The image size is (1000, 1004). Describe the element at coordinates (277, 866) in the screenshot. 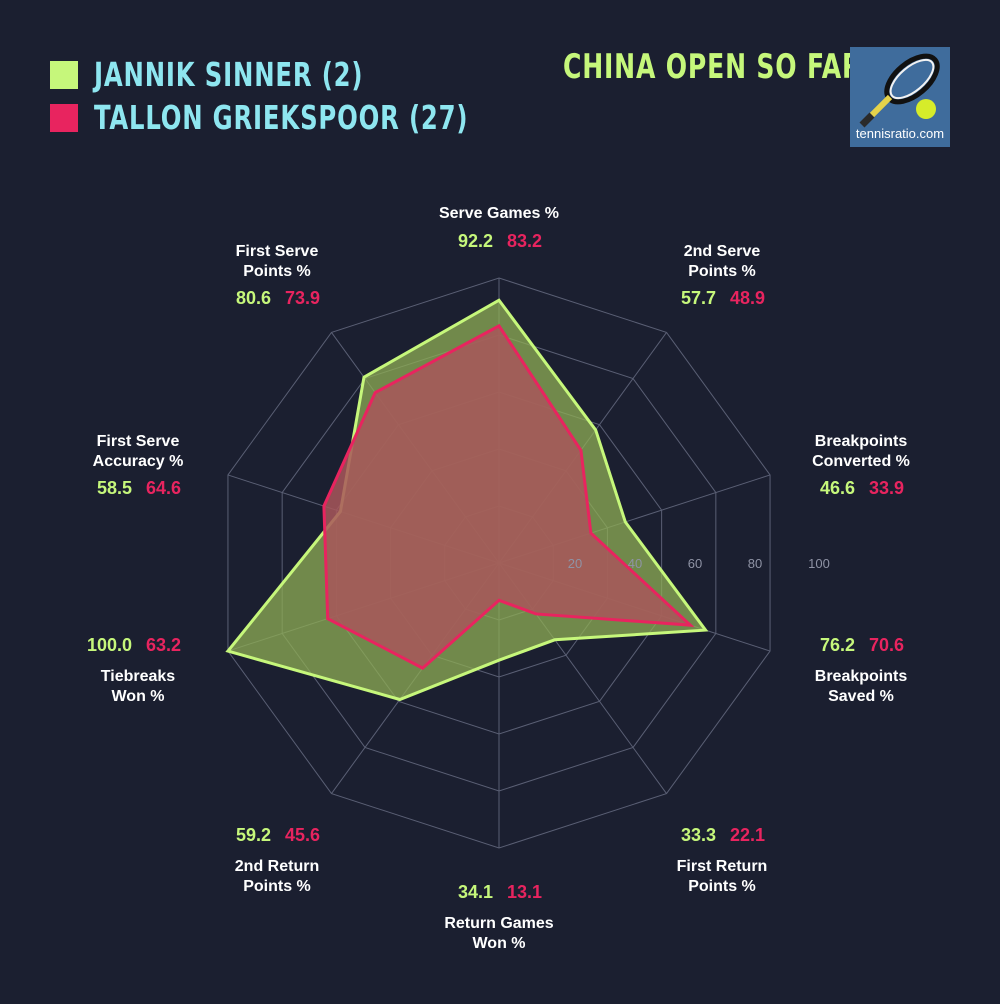

I see `axis-label-6-line-0: 2nd Return` at that location.